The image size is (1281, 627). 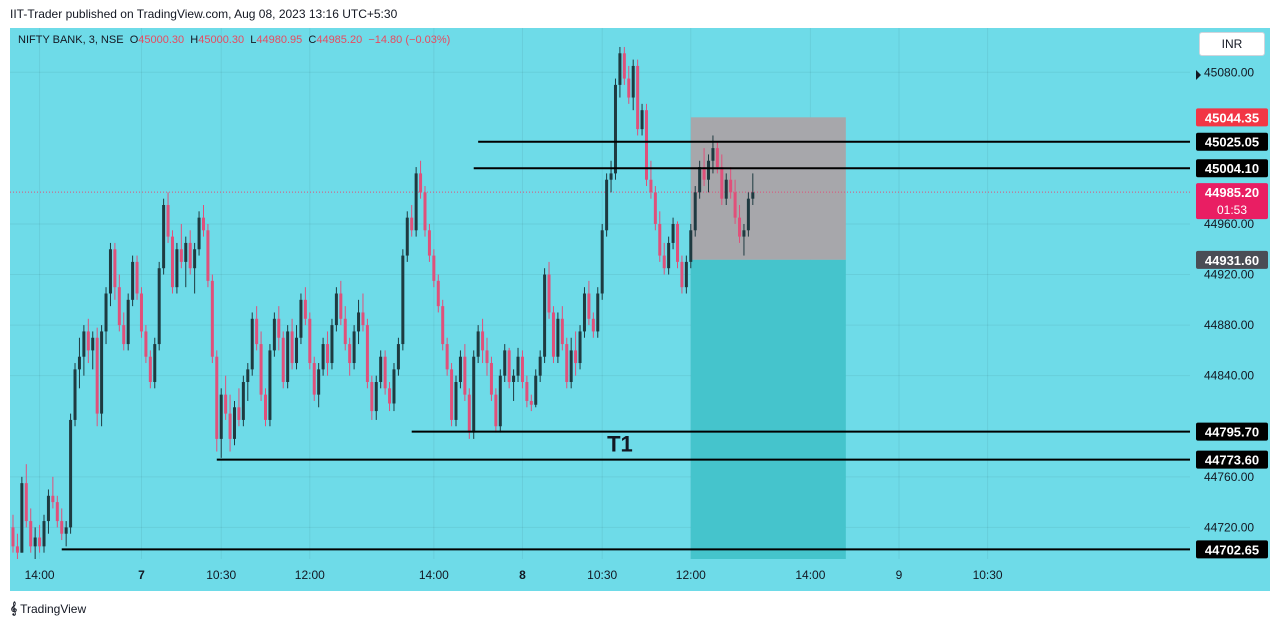 I want to click on x-tick-label: 8, so click(x=522, y=575).